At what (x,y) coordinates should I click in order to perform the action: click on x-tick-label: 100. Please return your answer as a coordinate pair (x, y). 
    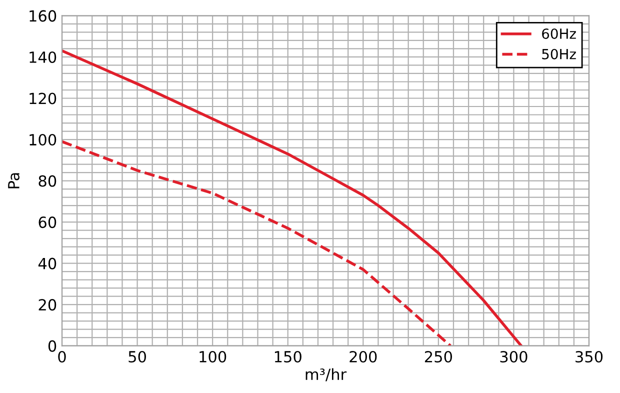
    Looking at the image, I should click on (213, 356).